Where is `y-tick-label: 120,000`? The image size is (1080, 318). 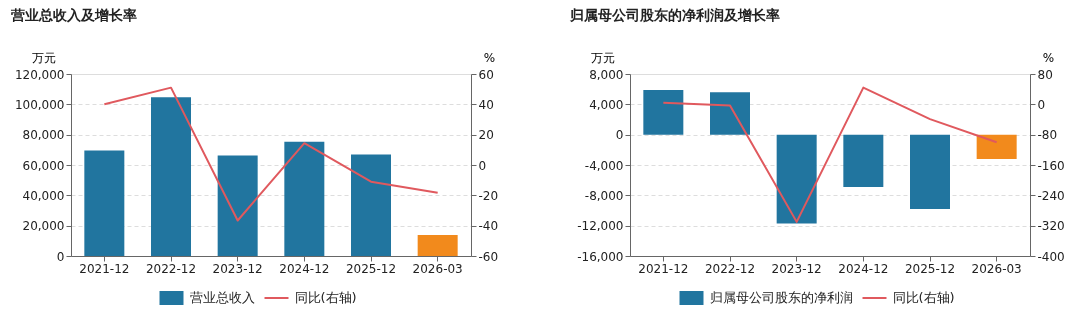
y-tick-label: 120,000 is located at coordinates (39, 74).